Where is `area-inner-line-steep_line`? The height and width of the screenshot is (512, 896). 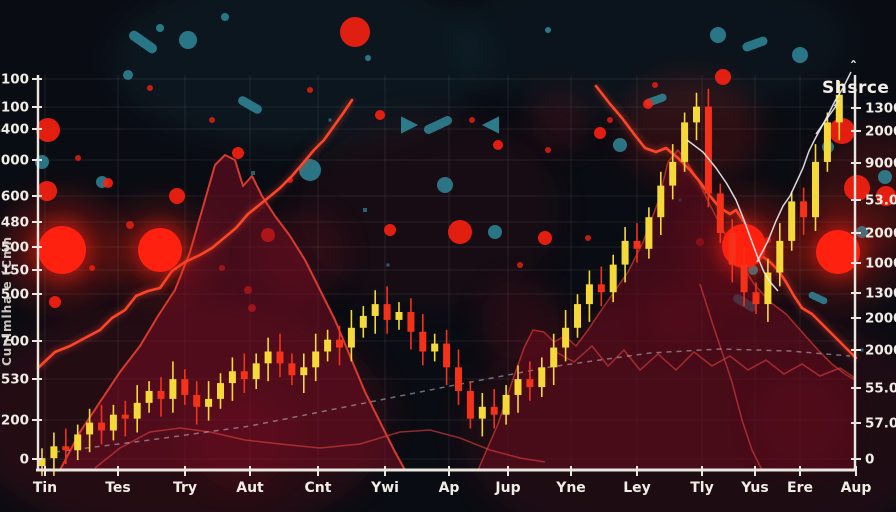
area-inner-line-steep_line is located at coordinates (731, 377).